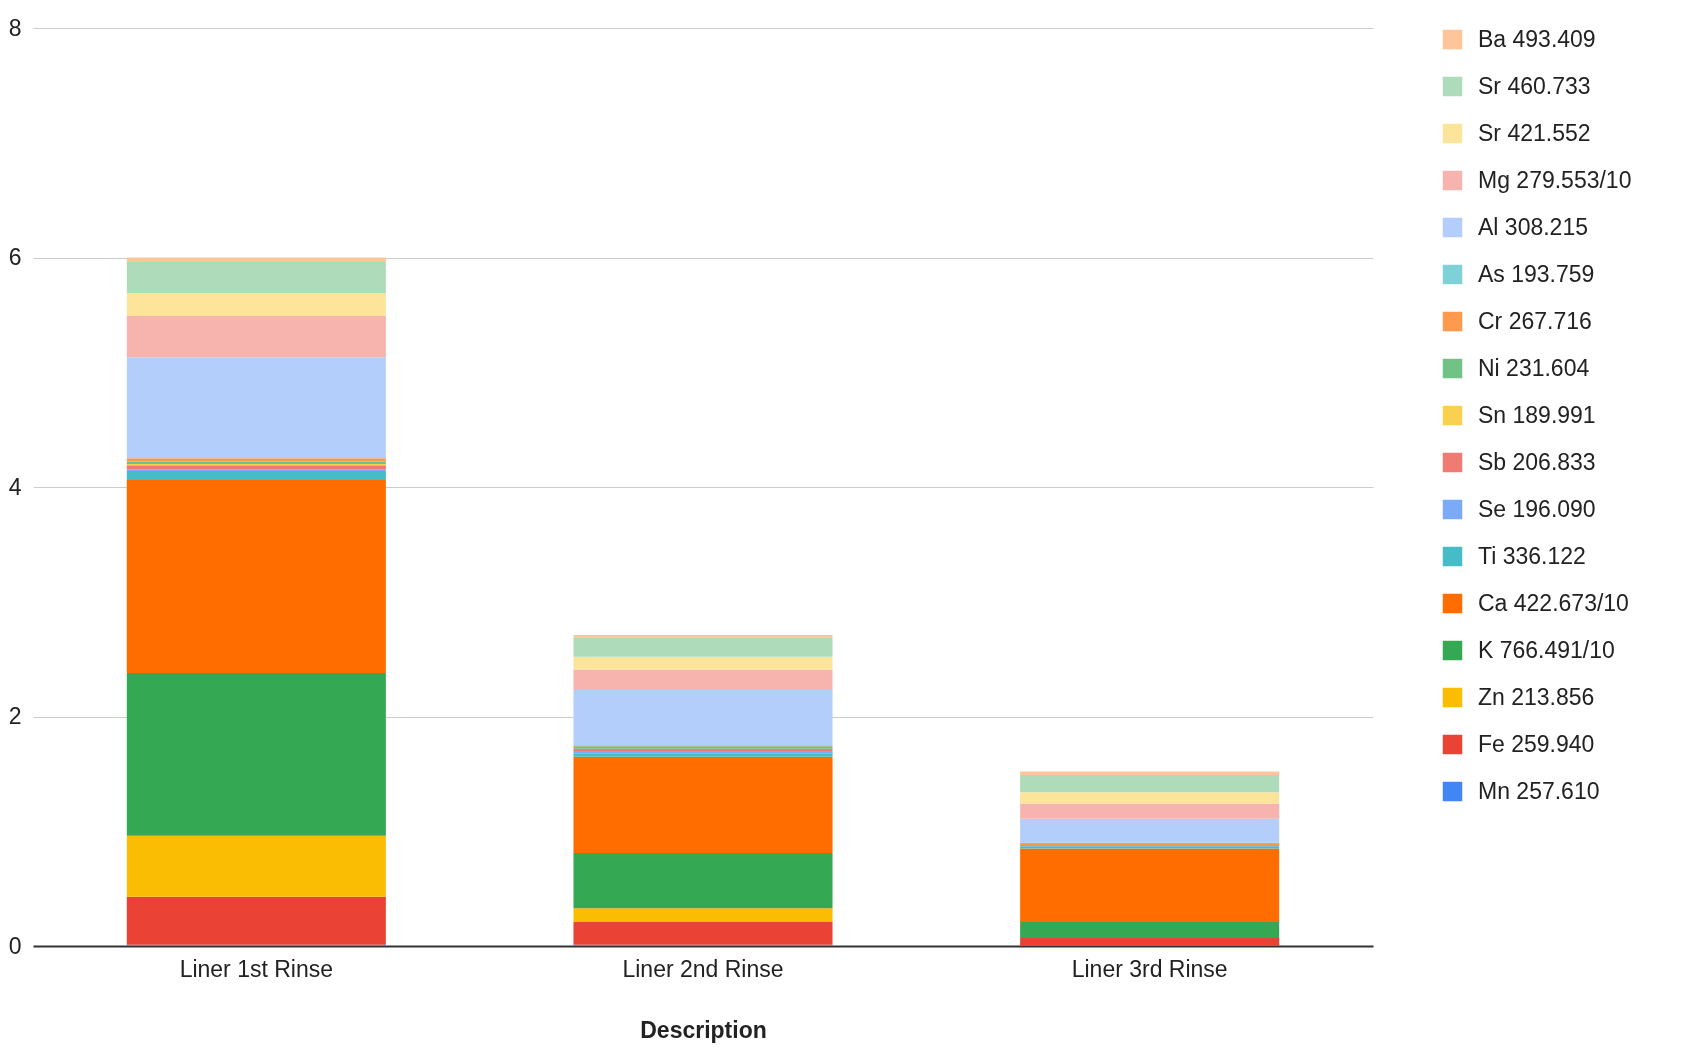 The width and height of the screenshot is (1701, 1050). Describe the element at coordinates (703, 968) in the screenshot. I see `x-tick-label: Liner 2nd Rinse` at that location.